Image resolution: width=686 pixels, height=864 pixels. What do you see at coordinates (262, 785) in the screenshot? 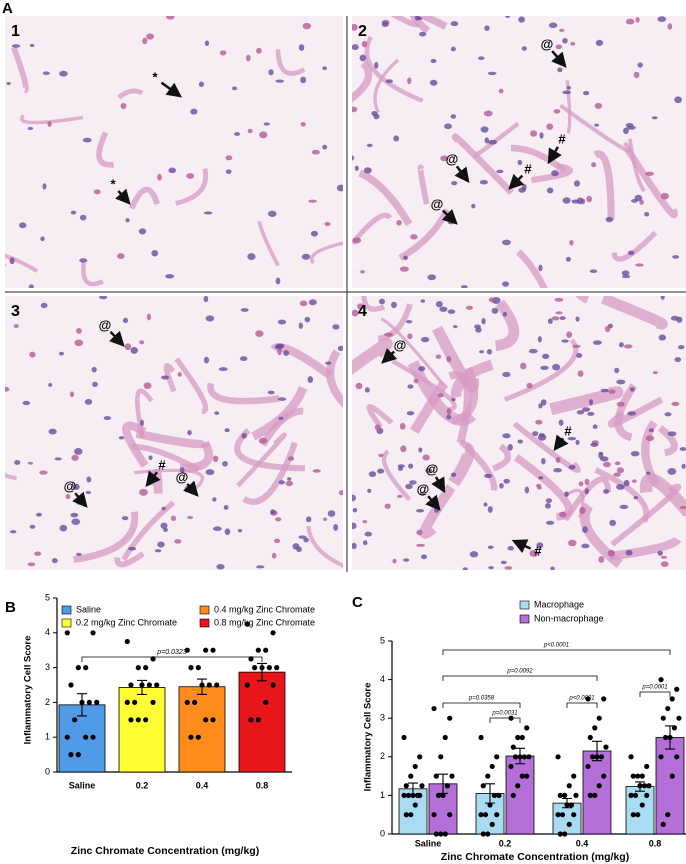
I see `x-tick-label: 0.8` at bounding box center [262, 785].